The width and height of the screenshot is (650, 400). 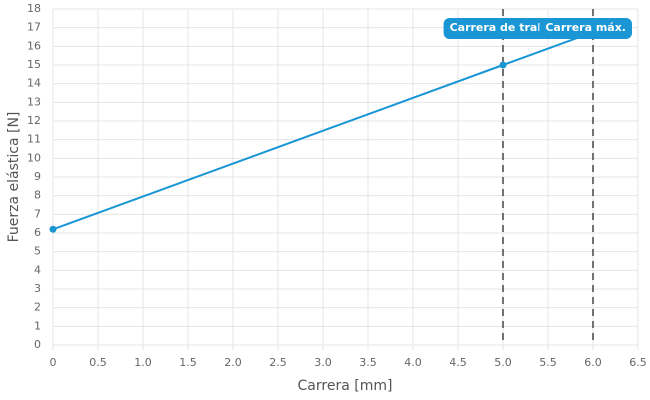 What do you see at coordinates (37, 251) in the screenshot?
I see `y-tick-label: 5` at bounding box center [37, 251].